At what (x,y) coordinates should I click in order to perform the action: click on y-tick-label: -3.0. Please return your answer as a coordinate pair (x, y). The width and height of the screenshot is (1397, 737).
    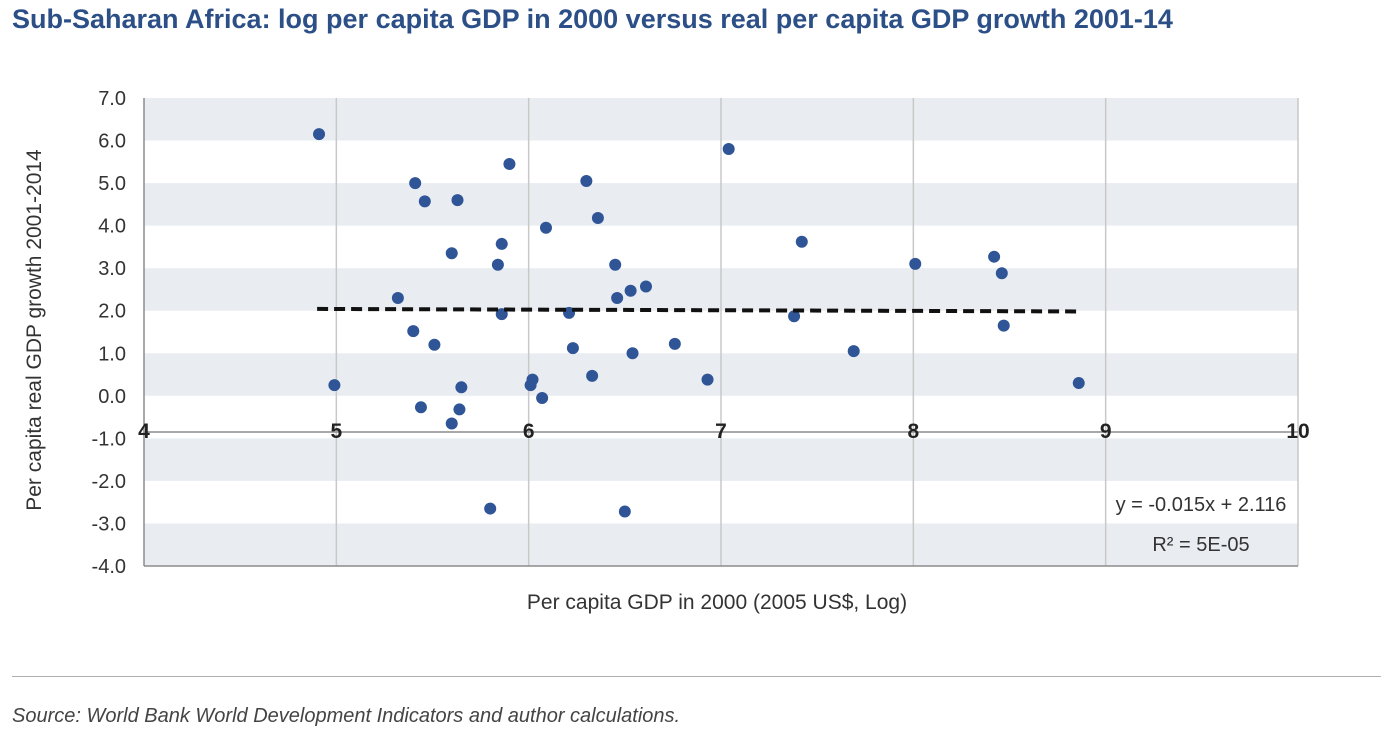
    Looking at the image, I should click on (109, 524).